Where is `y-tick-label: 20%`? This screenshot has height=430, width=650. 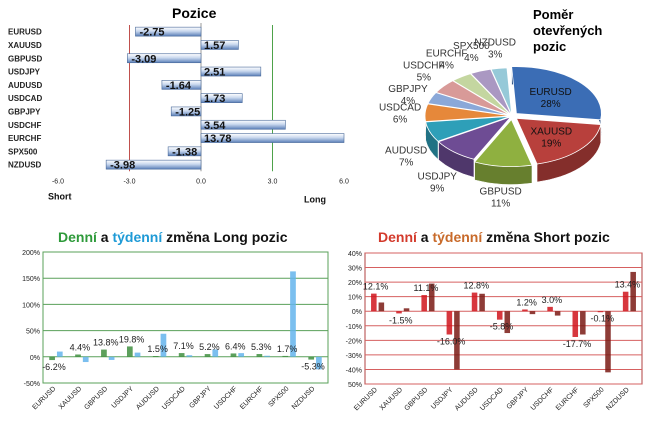
y-tick-label: 20% is located at coordinates (355, 283).